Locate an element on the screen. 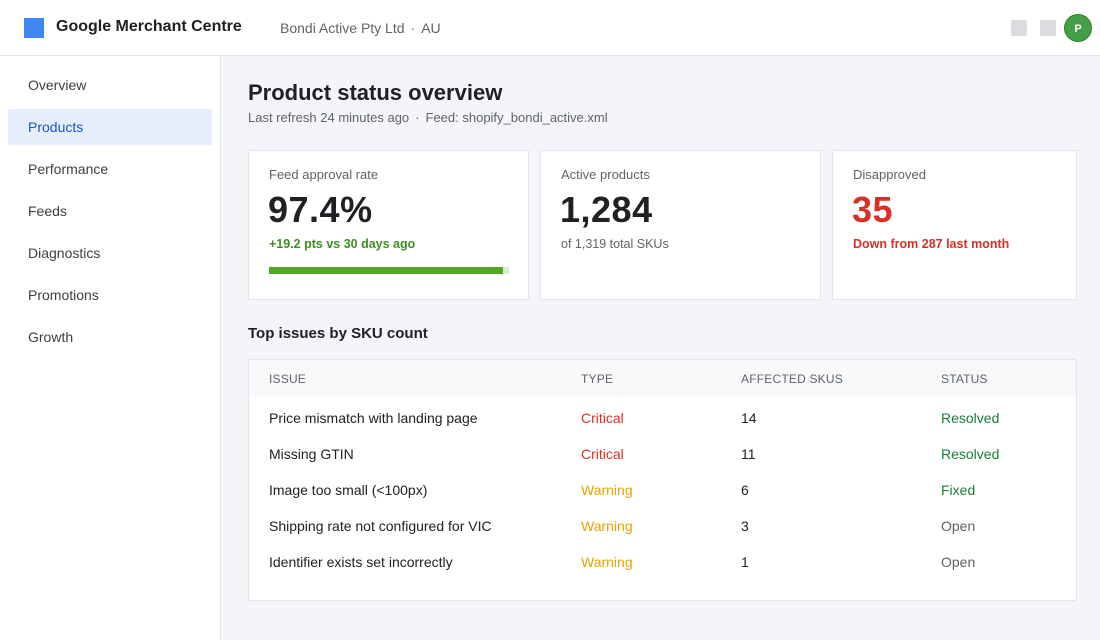 This screenshot has width=1100, height=640. issue-status: Fixed is located at coordinates (958, 490).